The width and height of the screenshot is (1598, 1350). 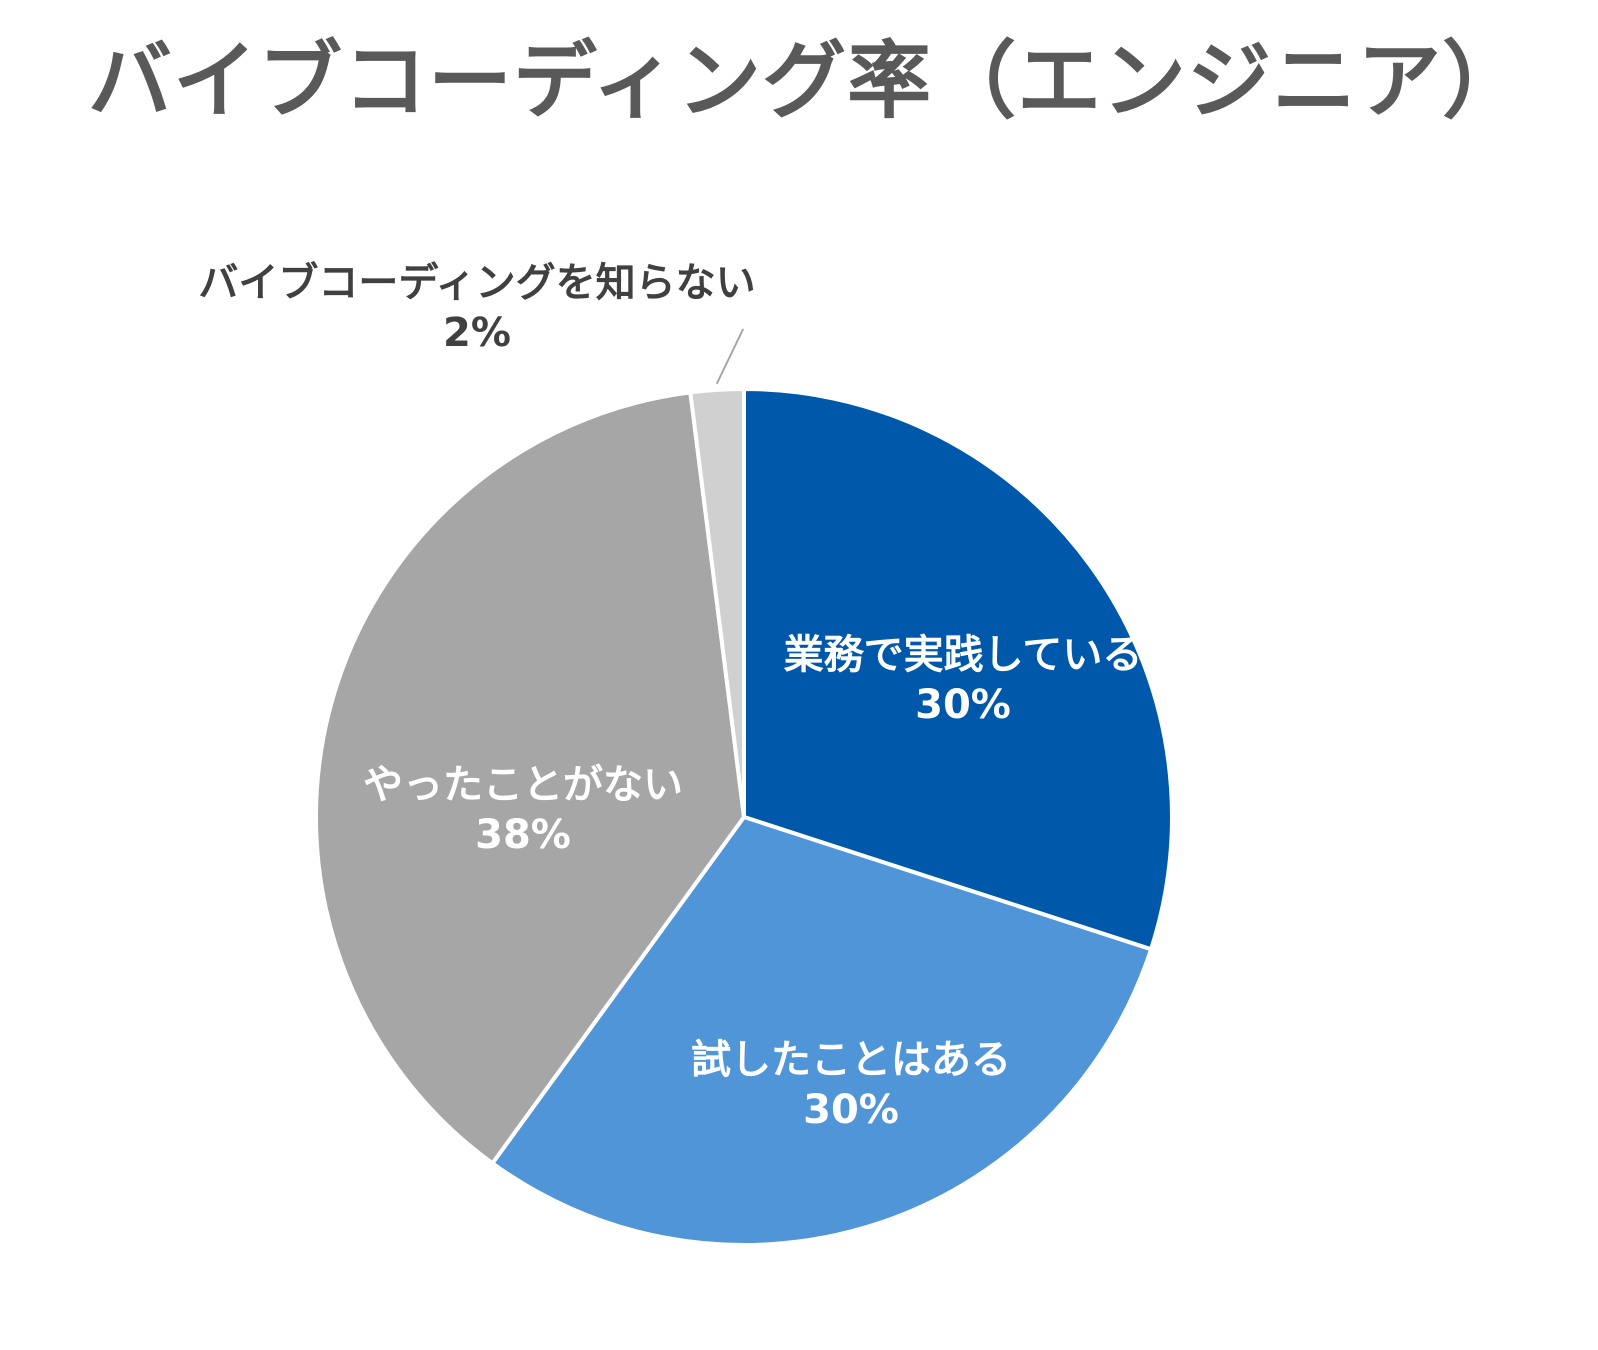 What do you see at coordinates (963, 655) in the screenshot?
I see `slice-label-1: 業務で実践している` at bounding box center [963, 655].